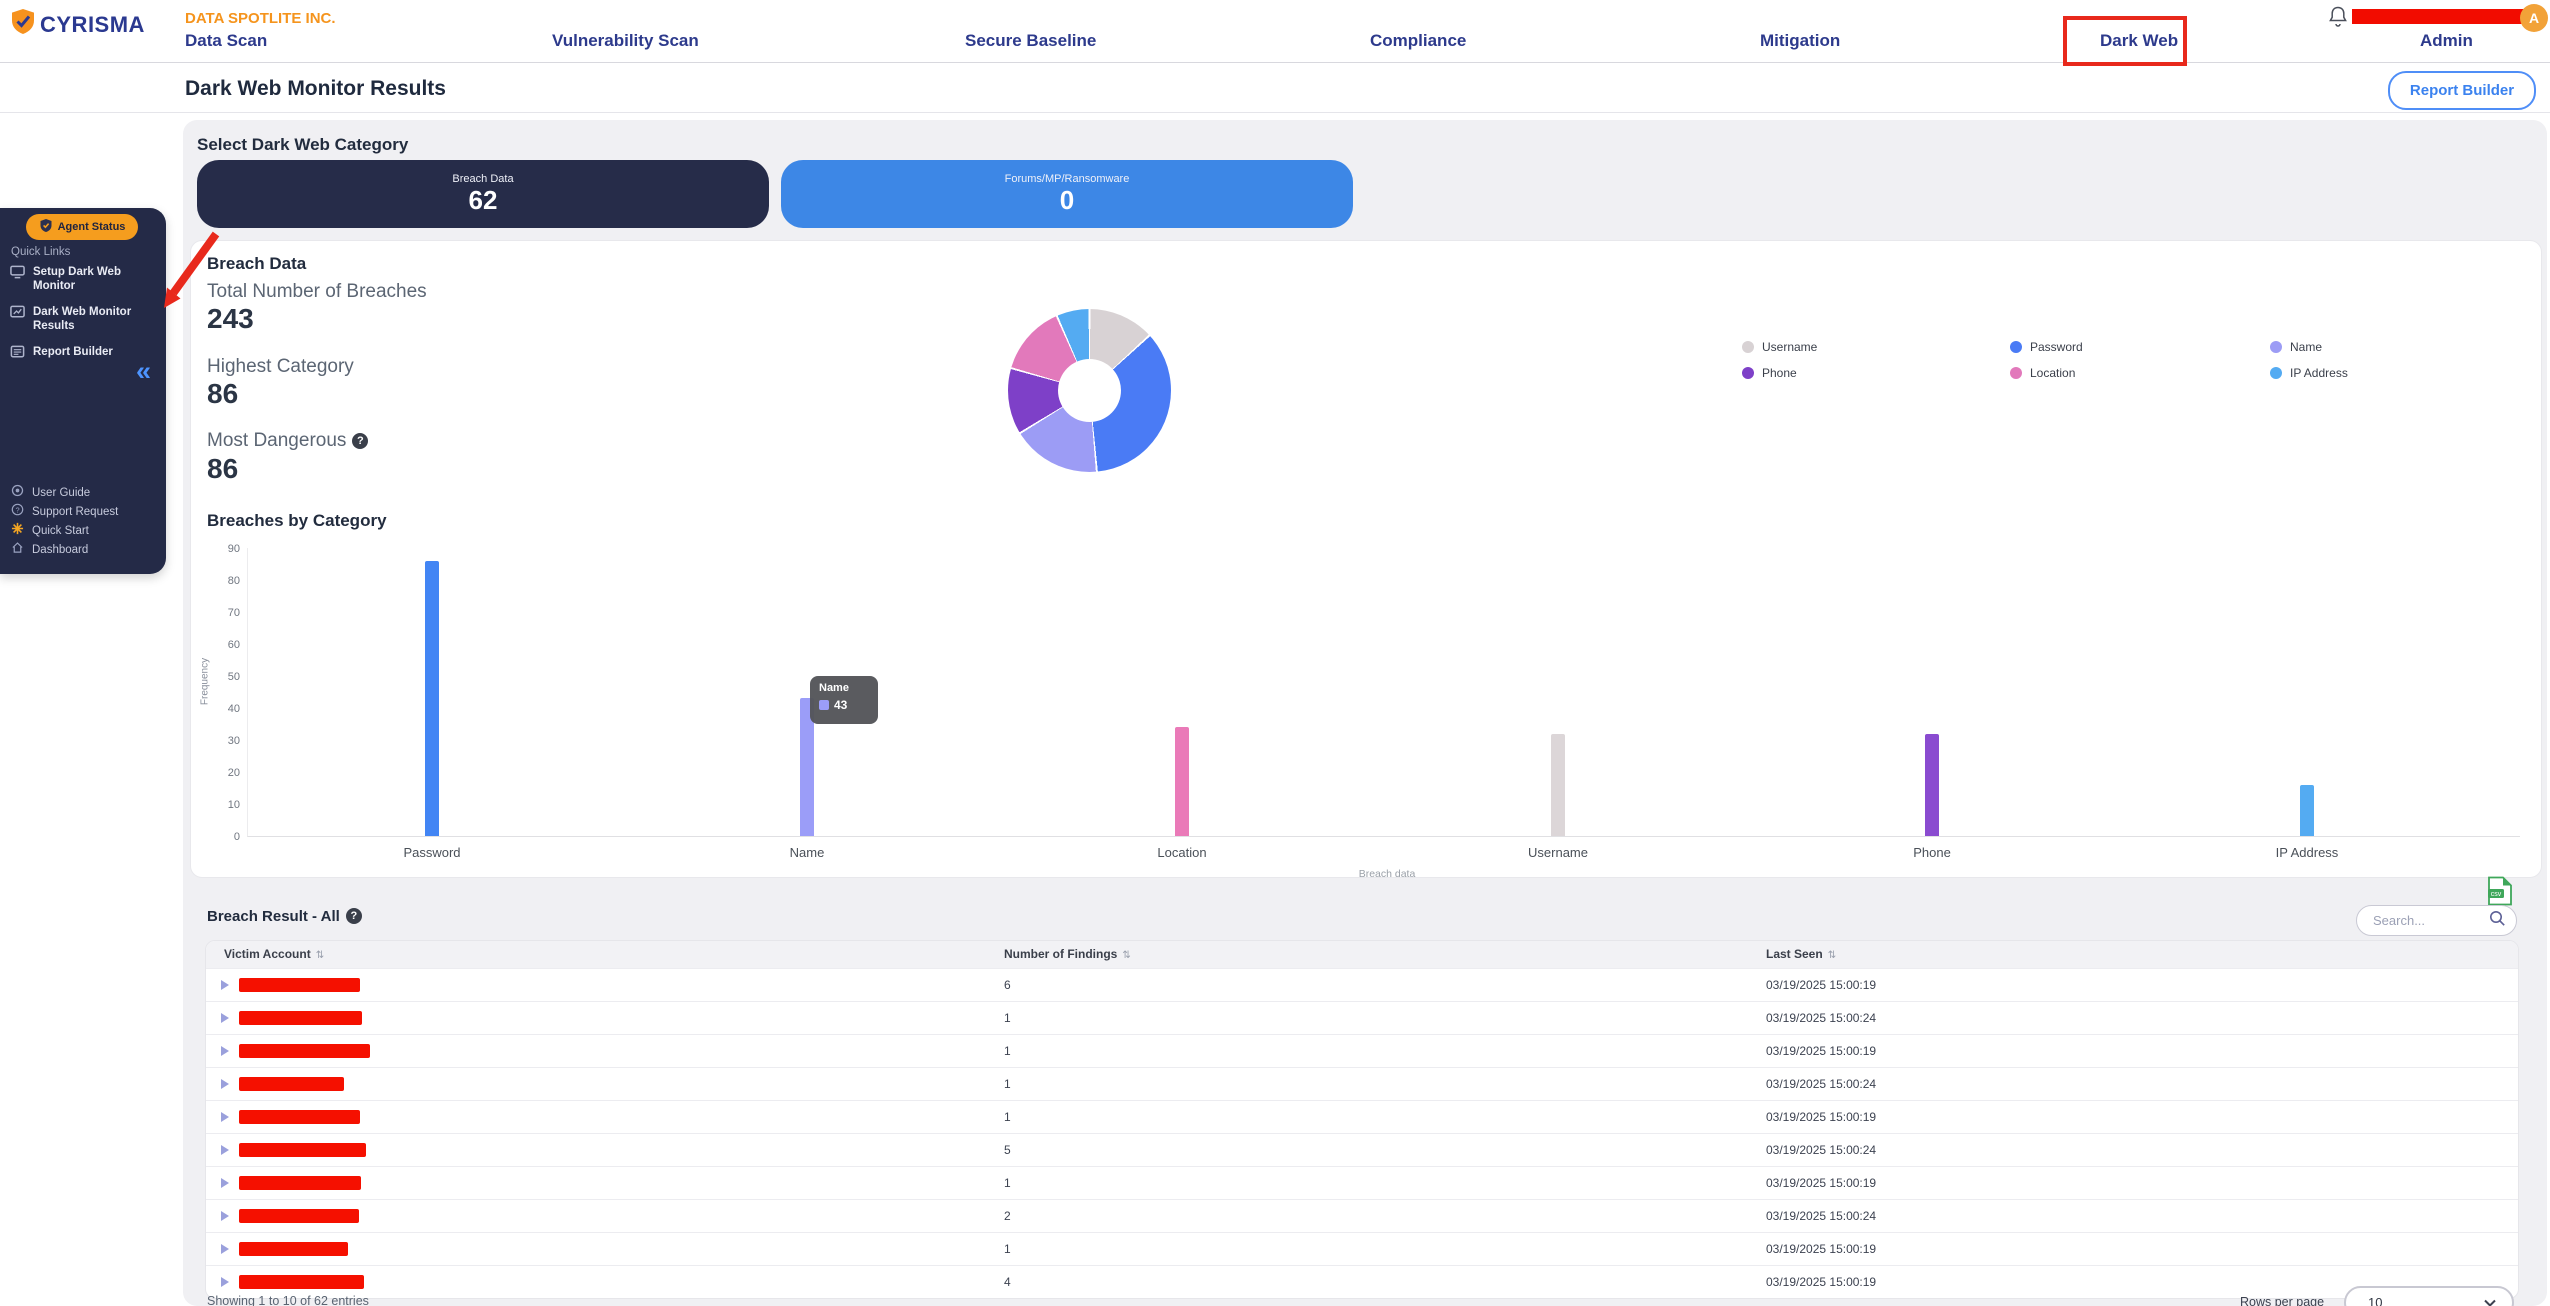 The image size is (2550, 1306). What do you see at coordinates (2446, 40) in the screenshot?
I see `nav-item-admin: Admin` at bounding box center [2446, 40].